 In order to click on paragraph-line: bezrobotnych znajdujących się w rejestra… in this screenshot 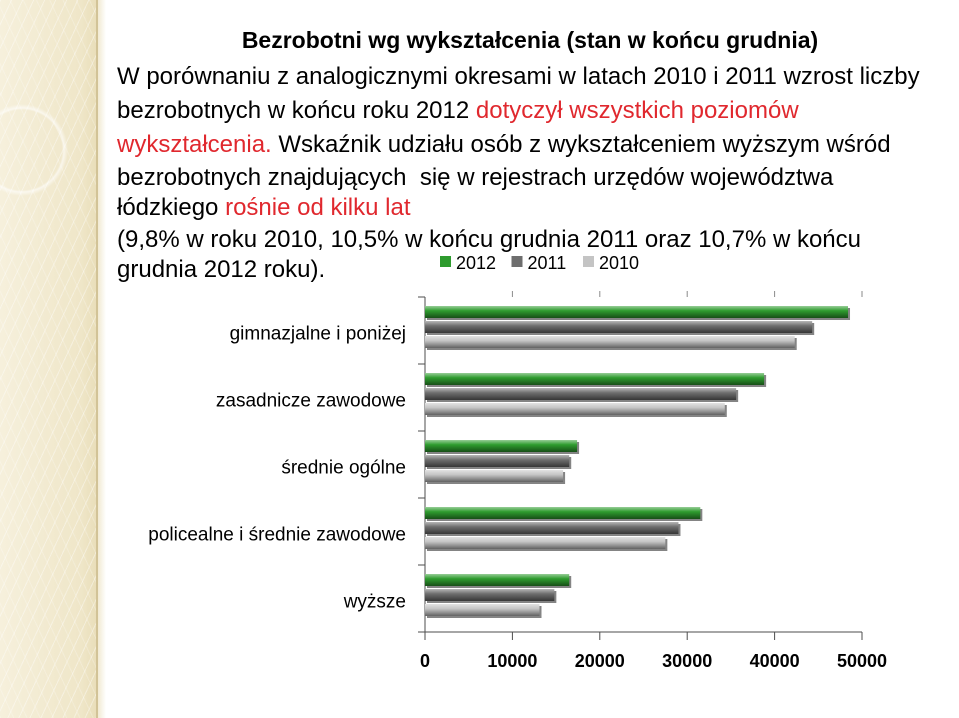, I will do `click(475, 178)`.